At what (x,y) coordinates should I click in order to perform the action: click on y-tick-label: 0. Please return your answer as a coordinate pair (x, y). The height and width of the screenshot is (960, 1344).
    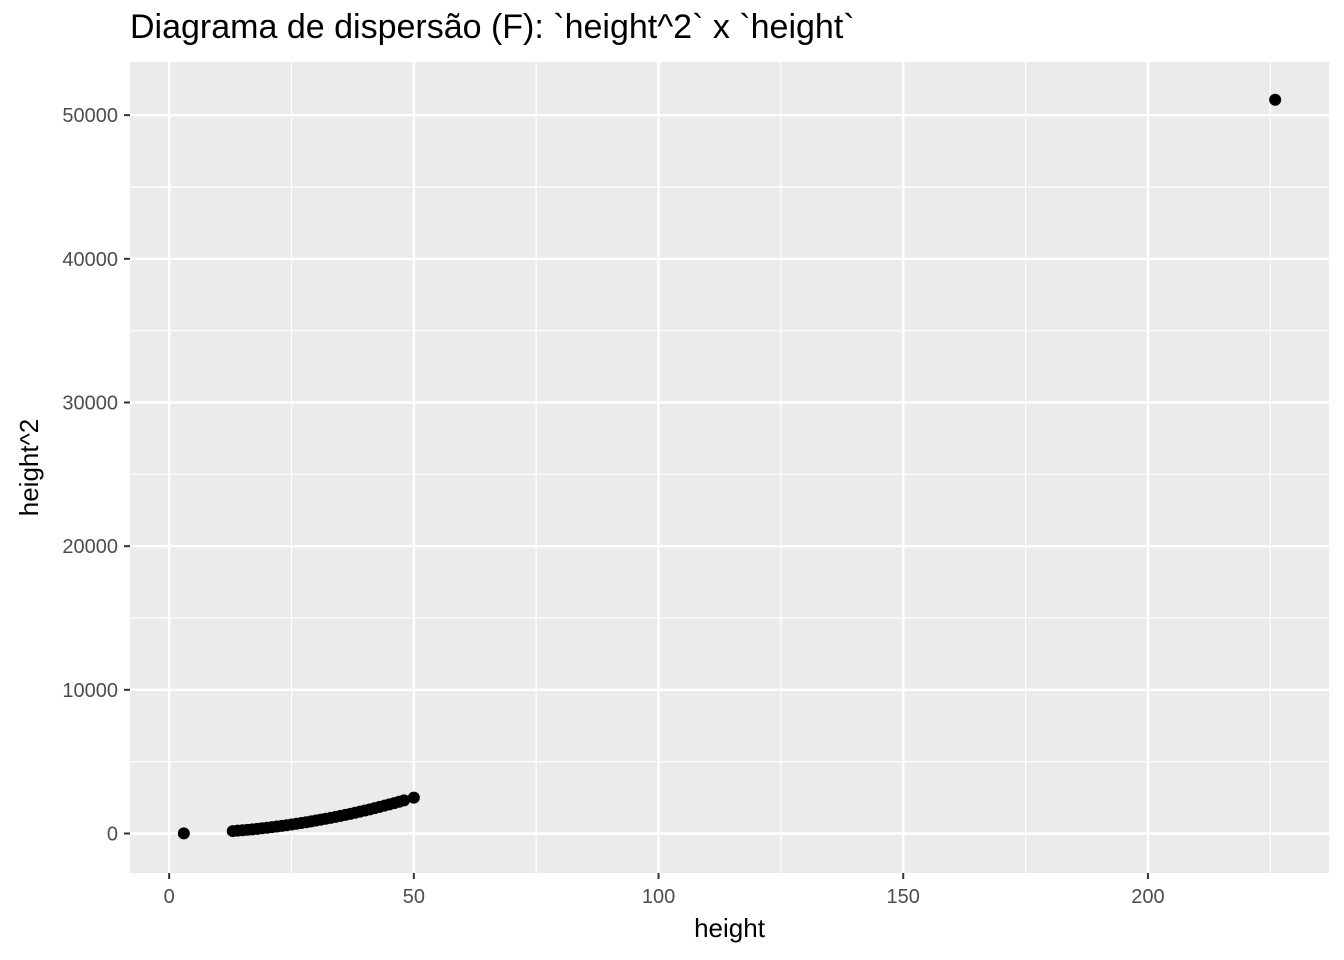
    Looking at the image, I should click on (112, 834).